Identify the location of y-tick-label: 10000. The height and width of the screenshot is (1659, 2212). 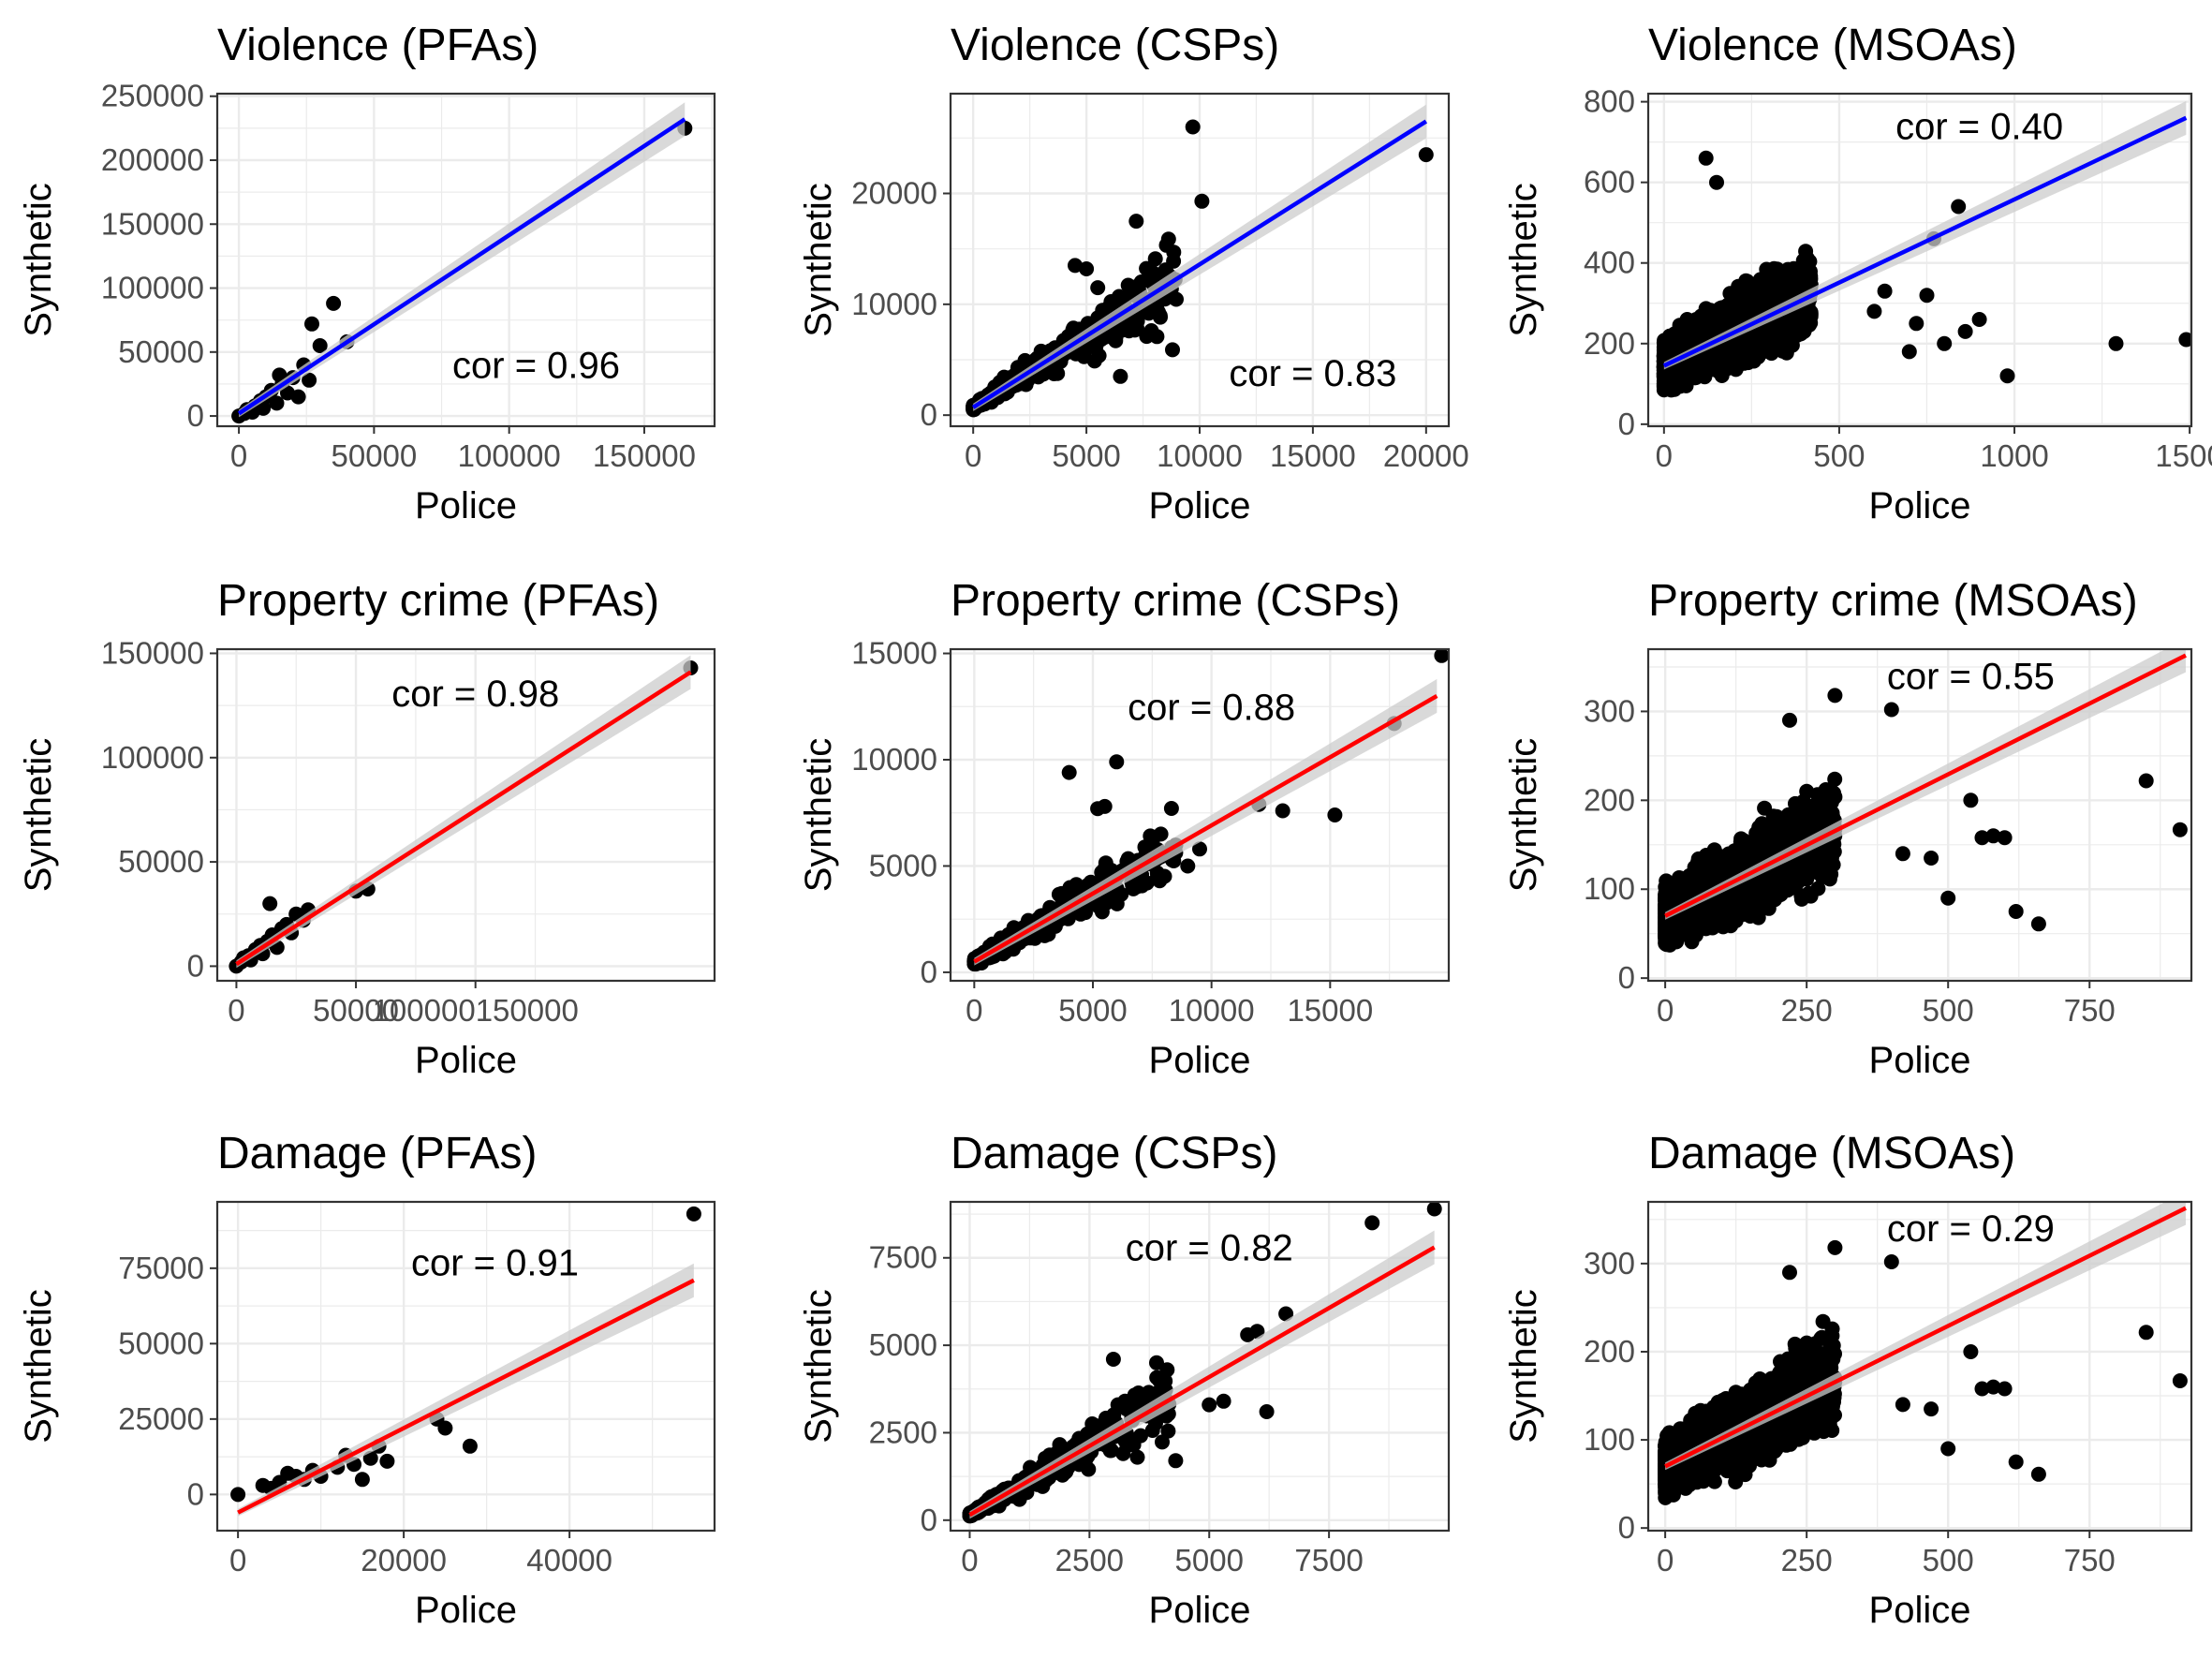
(894, 304).